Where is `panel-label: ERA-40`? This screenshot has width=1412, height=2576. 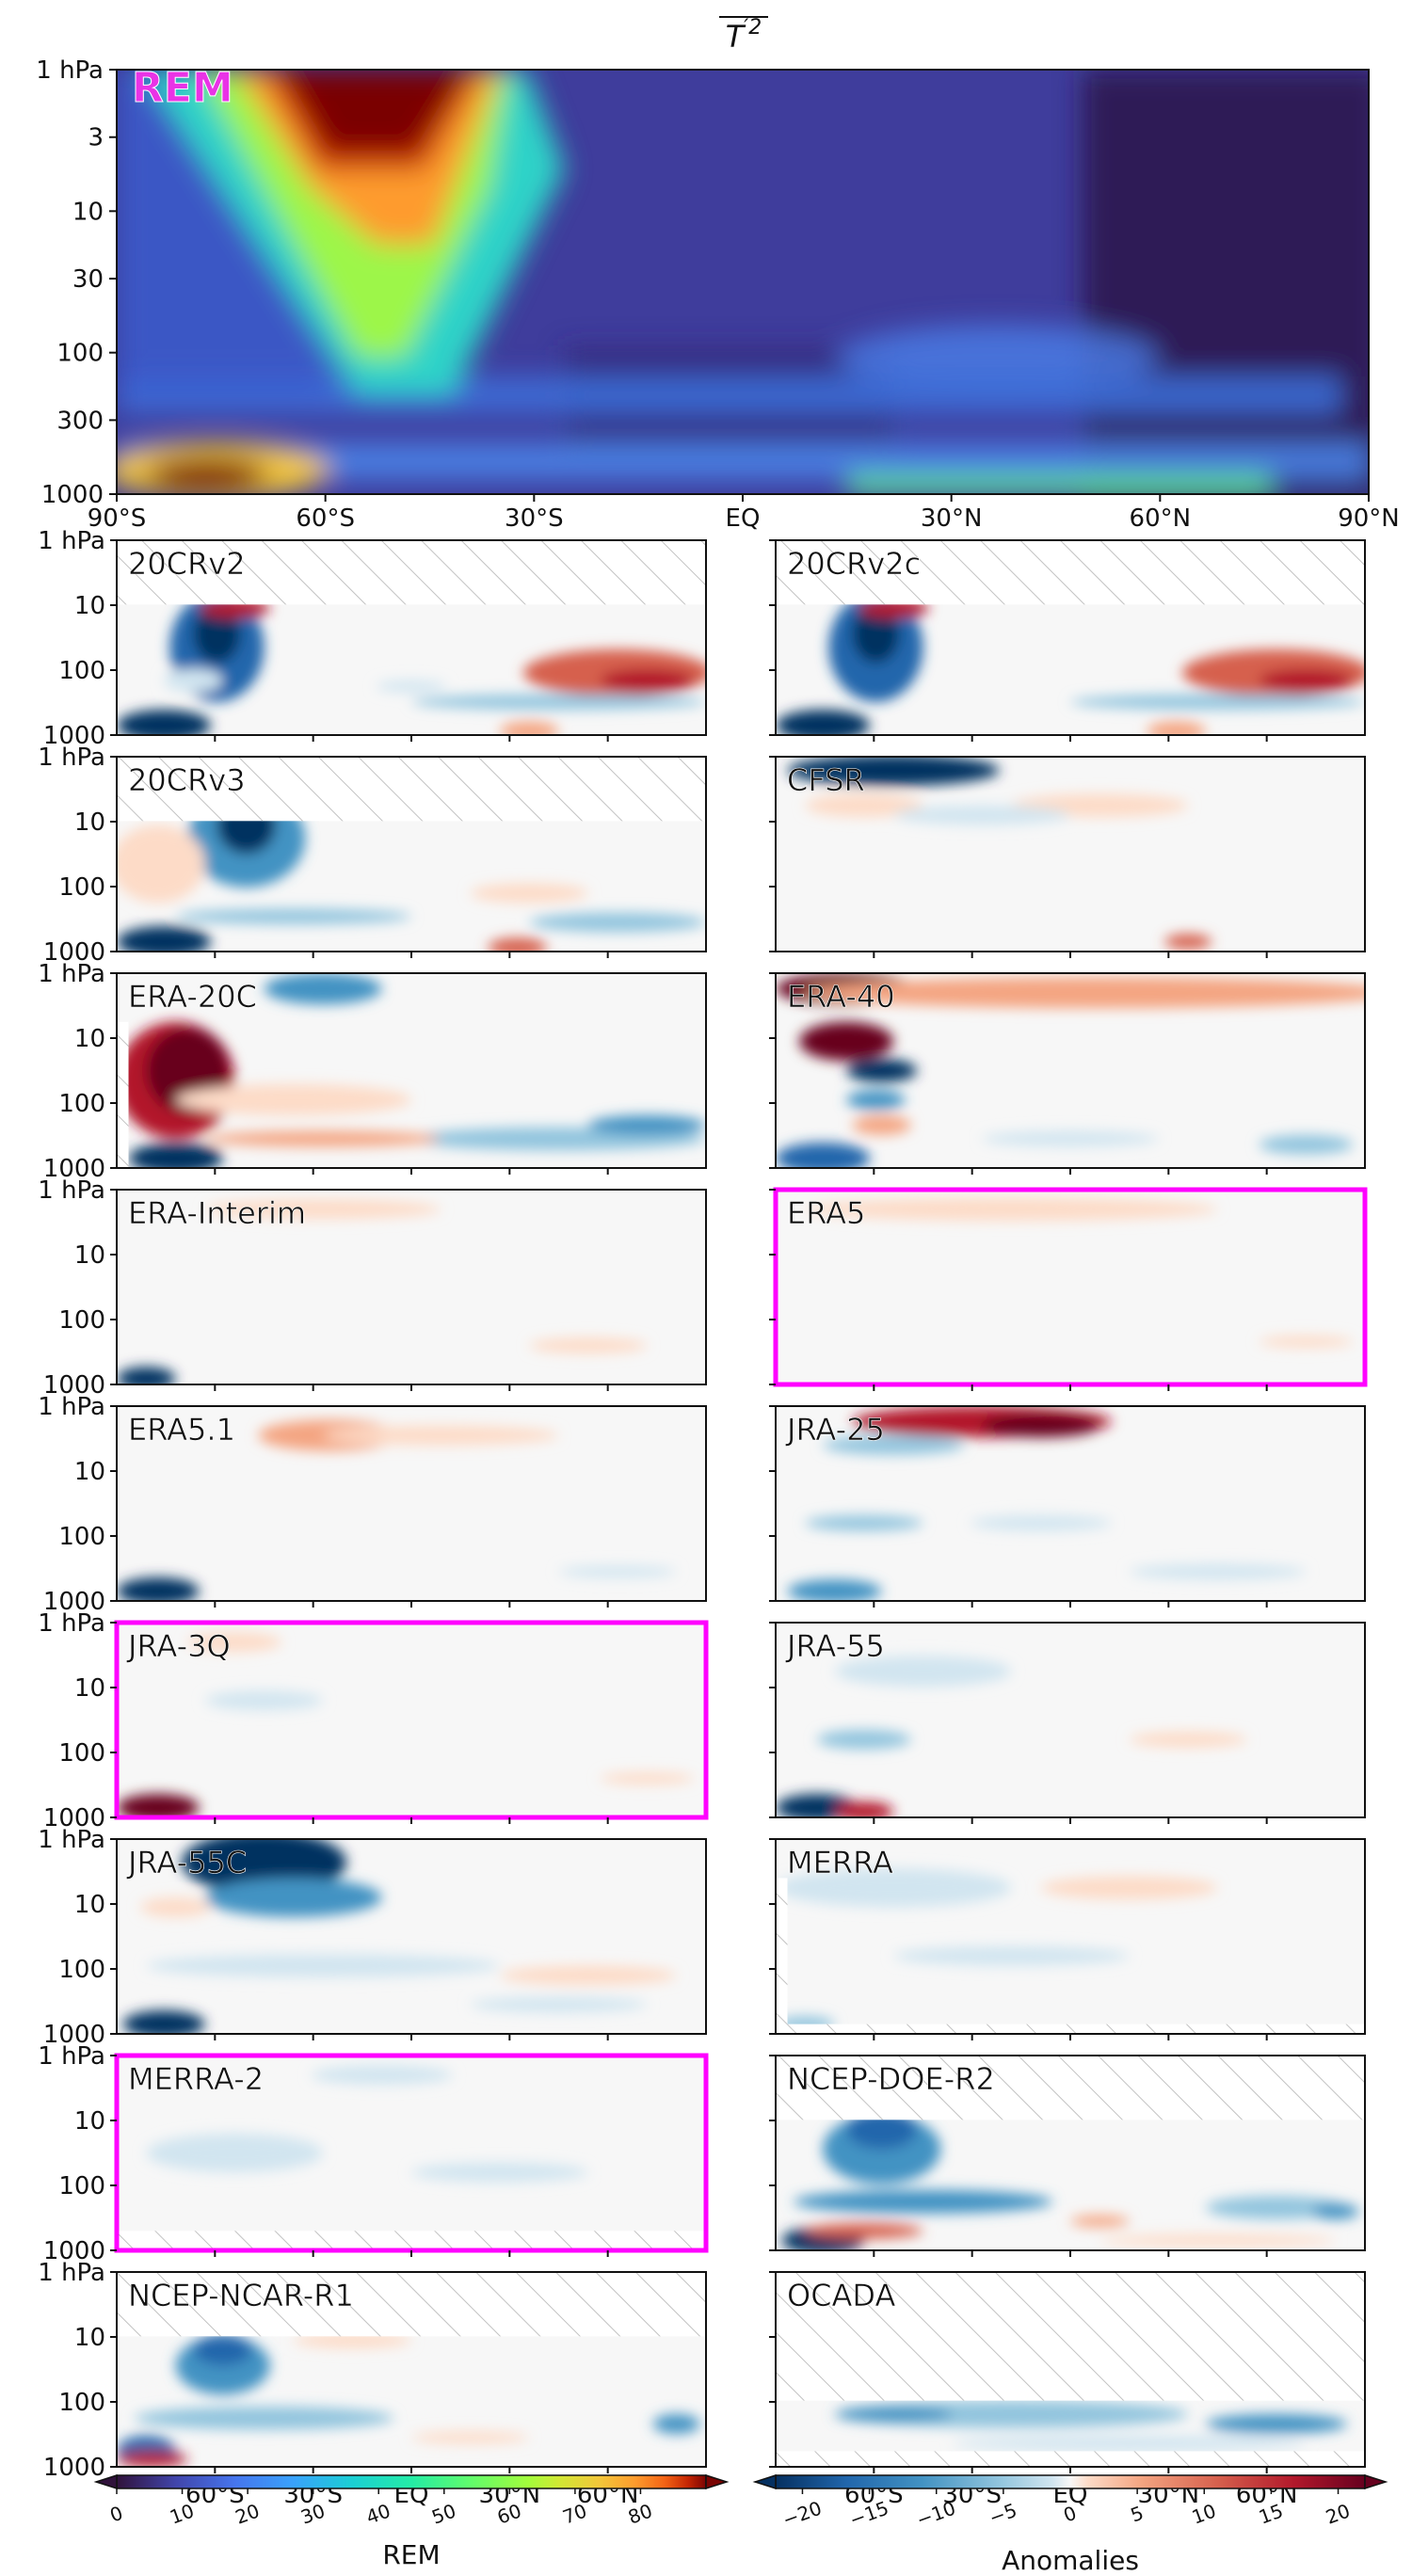 panel-label: ERA-40 is located at coordinates (841, 997).